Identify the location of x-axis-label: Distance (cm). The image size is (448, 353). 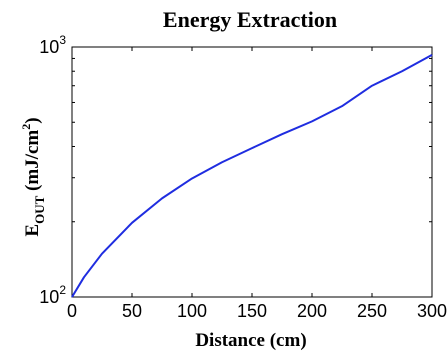
(250, 340).